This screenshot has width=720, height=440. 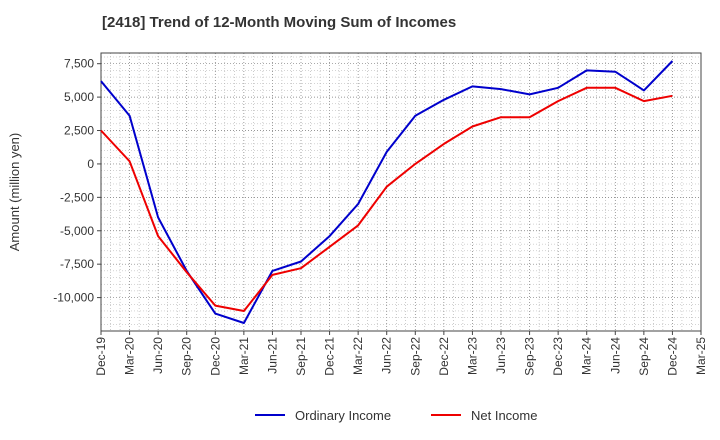 What do you see at coordinates (644, 356) in the screenshot?
I see `x-tick-label: Sep-24` at bounding box center [644, 356].